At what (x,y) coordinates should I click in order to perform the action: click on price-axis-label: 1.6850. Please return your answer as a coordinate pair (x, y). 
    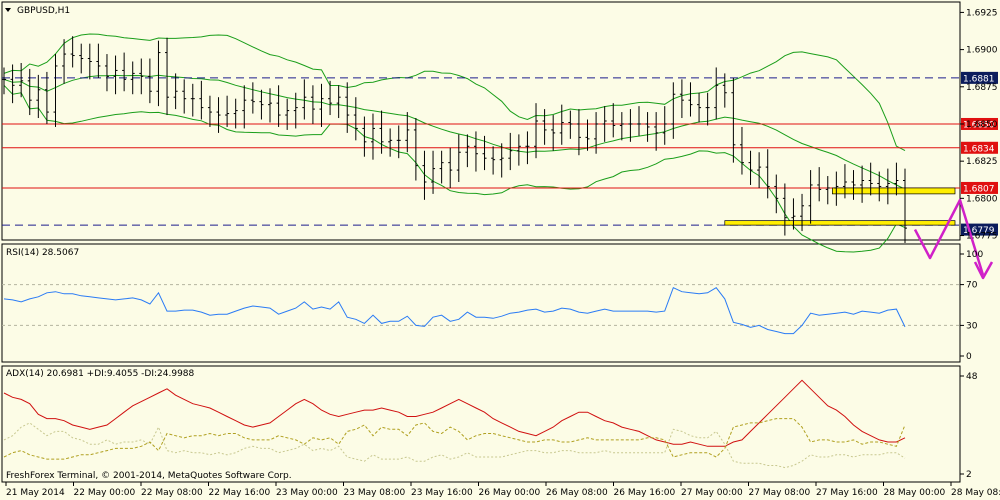
    Looking at the image, I should click on (982, 125).